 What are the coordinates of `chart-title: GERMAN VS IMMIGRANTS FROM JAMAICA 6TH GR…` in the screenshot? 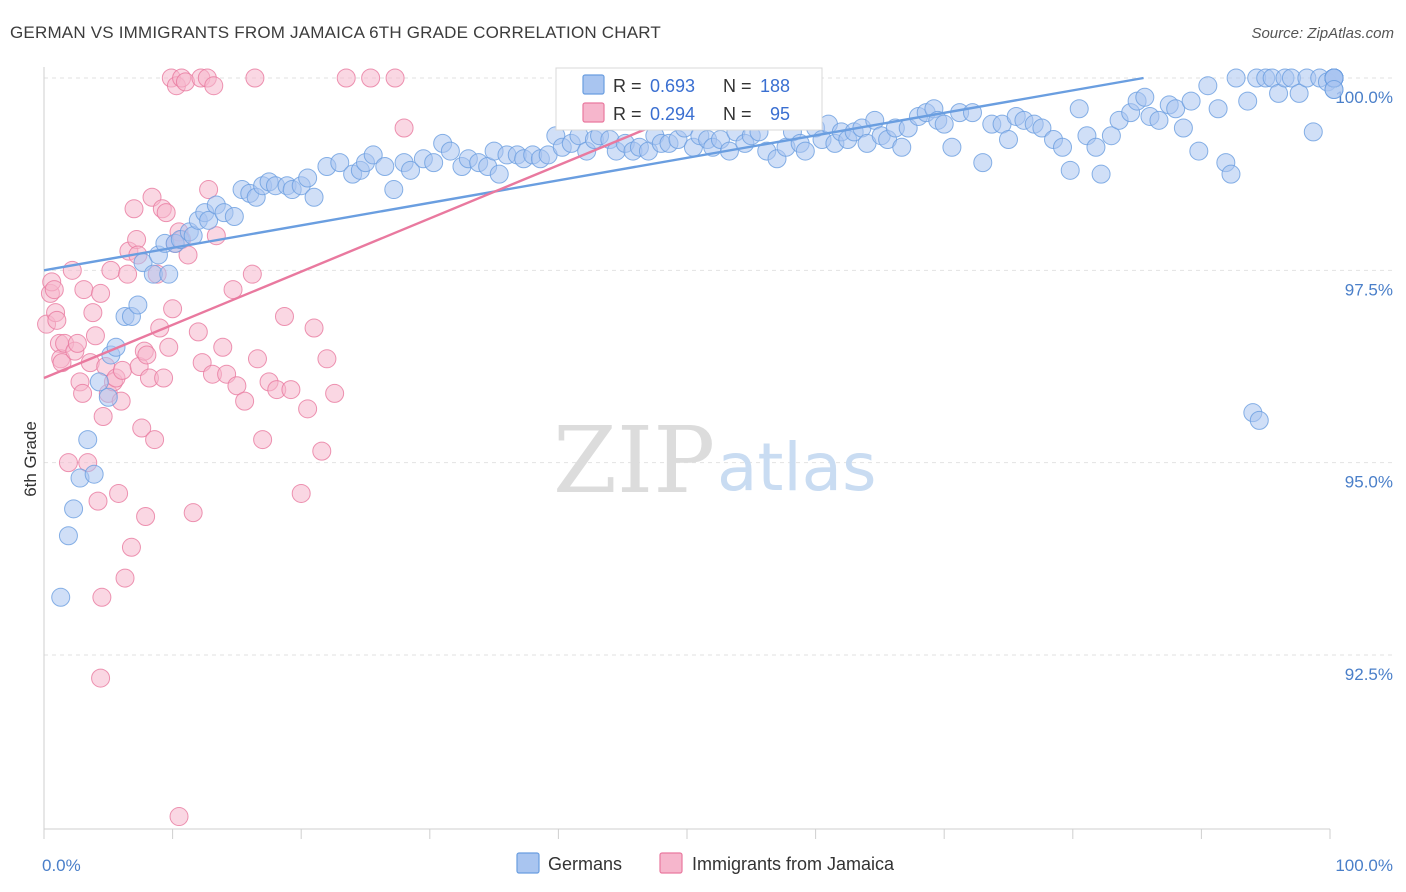 It's located at (335, 32).